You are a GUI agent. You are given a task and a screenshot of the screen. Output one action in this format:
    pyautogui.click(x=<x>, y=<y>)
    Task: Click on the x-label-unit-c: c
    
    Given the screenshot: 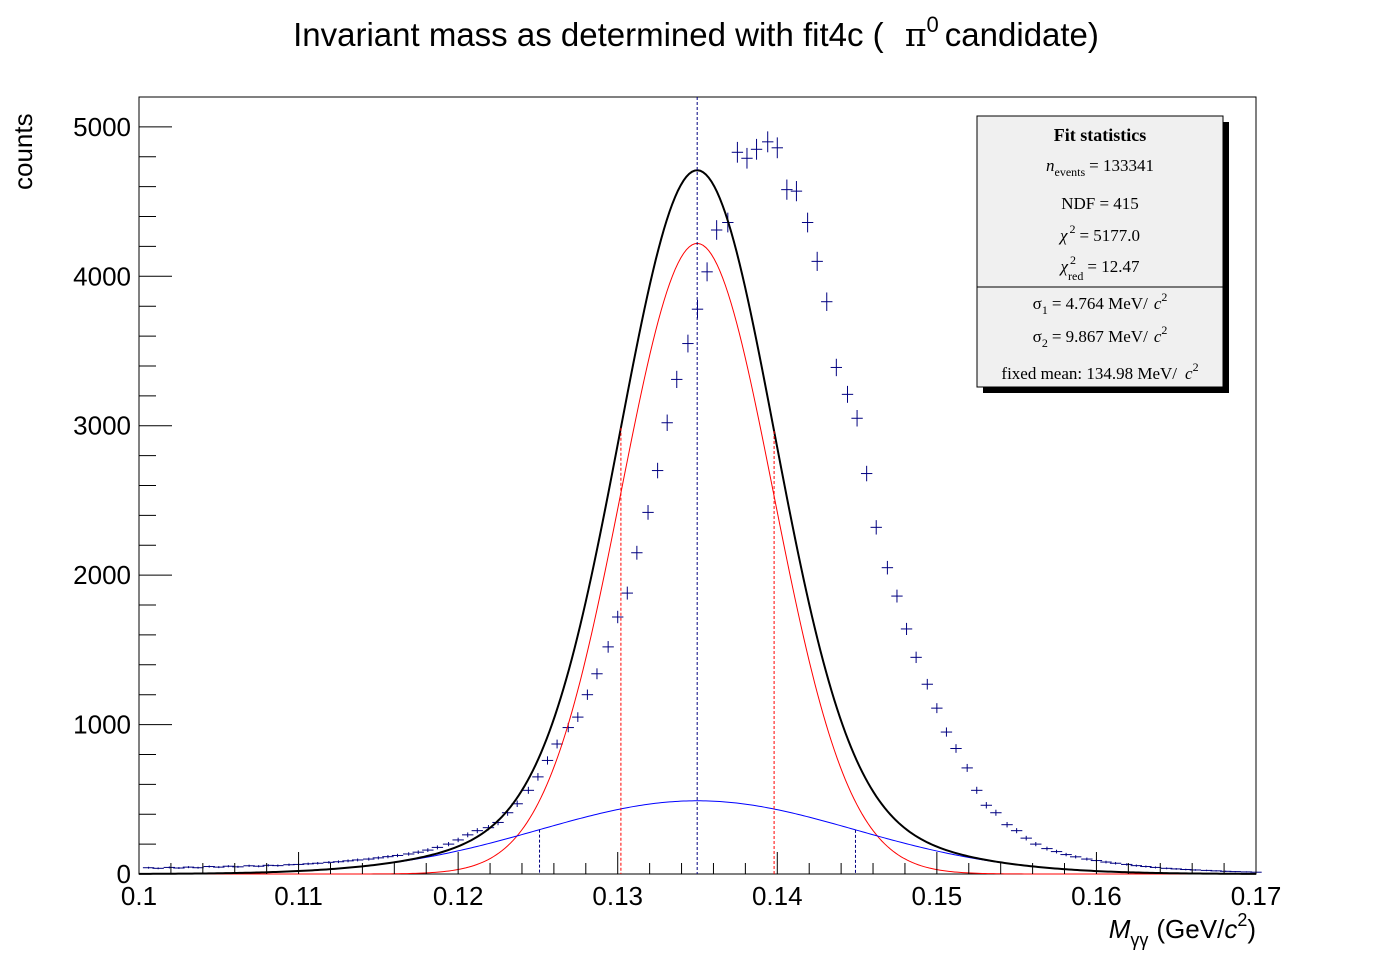 What is the action you would take?
    pyautogui.click(x=1230, y=929)
    